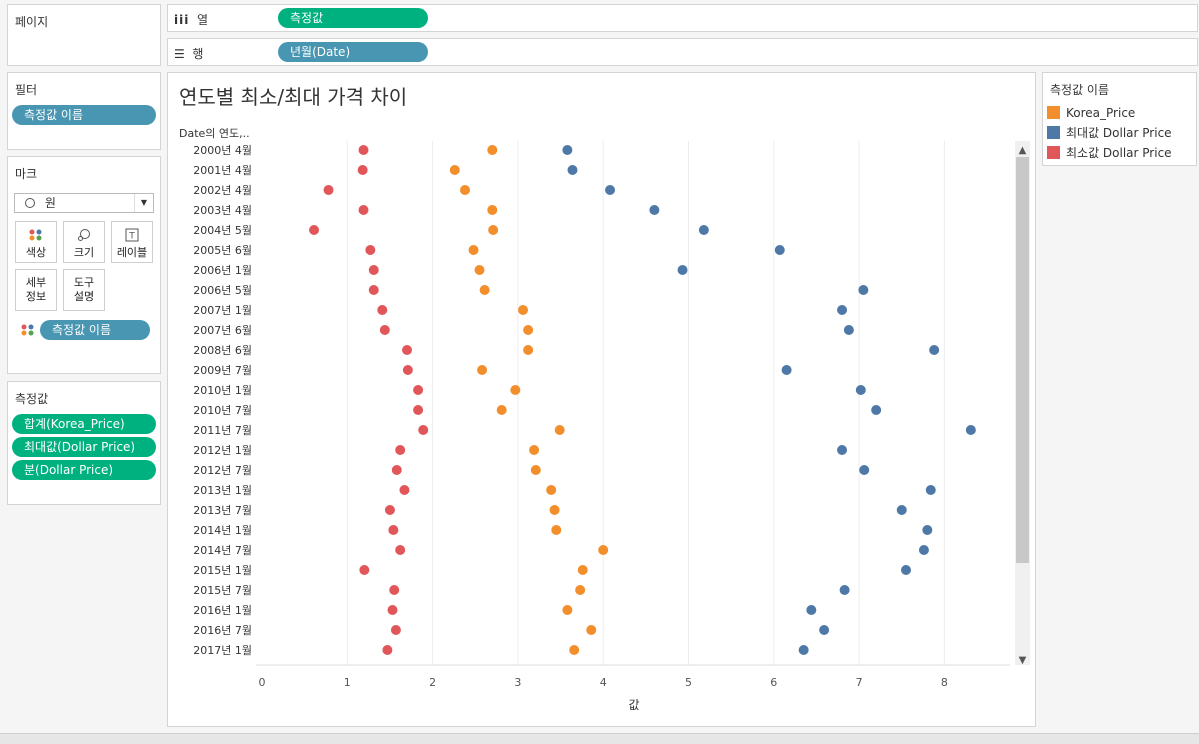 This screenshot has width=1199, height=744. What do you see at coordinates (84, 470) in the screenshot?
I see `measure-pill: 분(Dollar Price)` at bounding box center [84, 470].